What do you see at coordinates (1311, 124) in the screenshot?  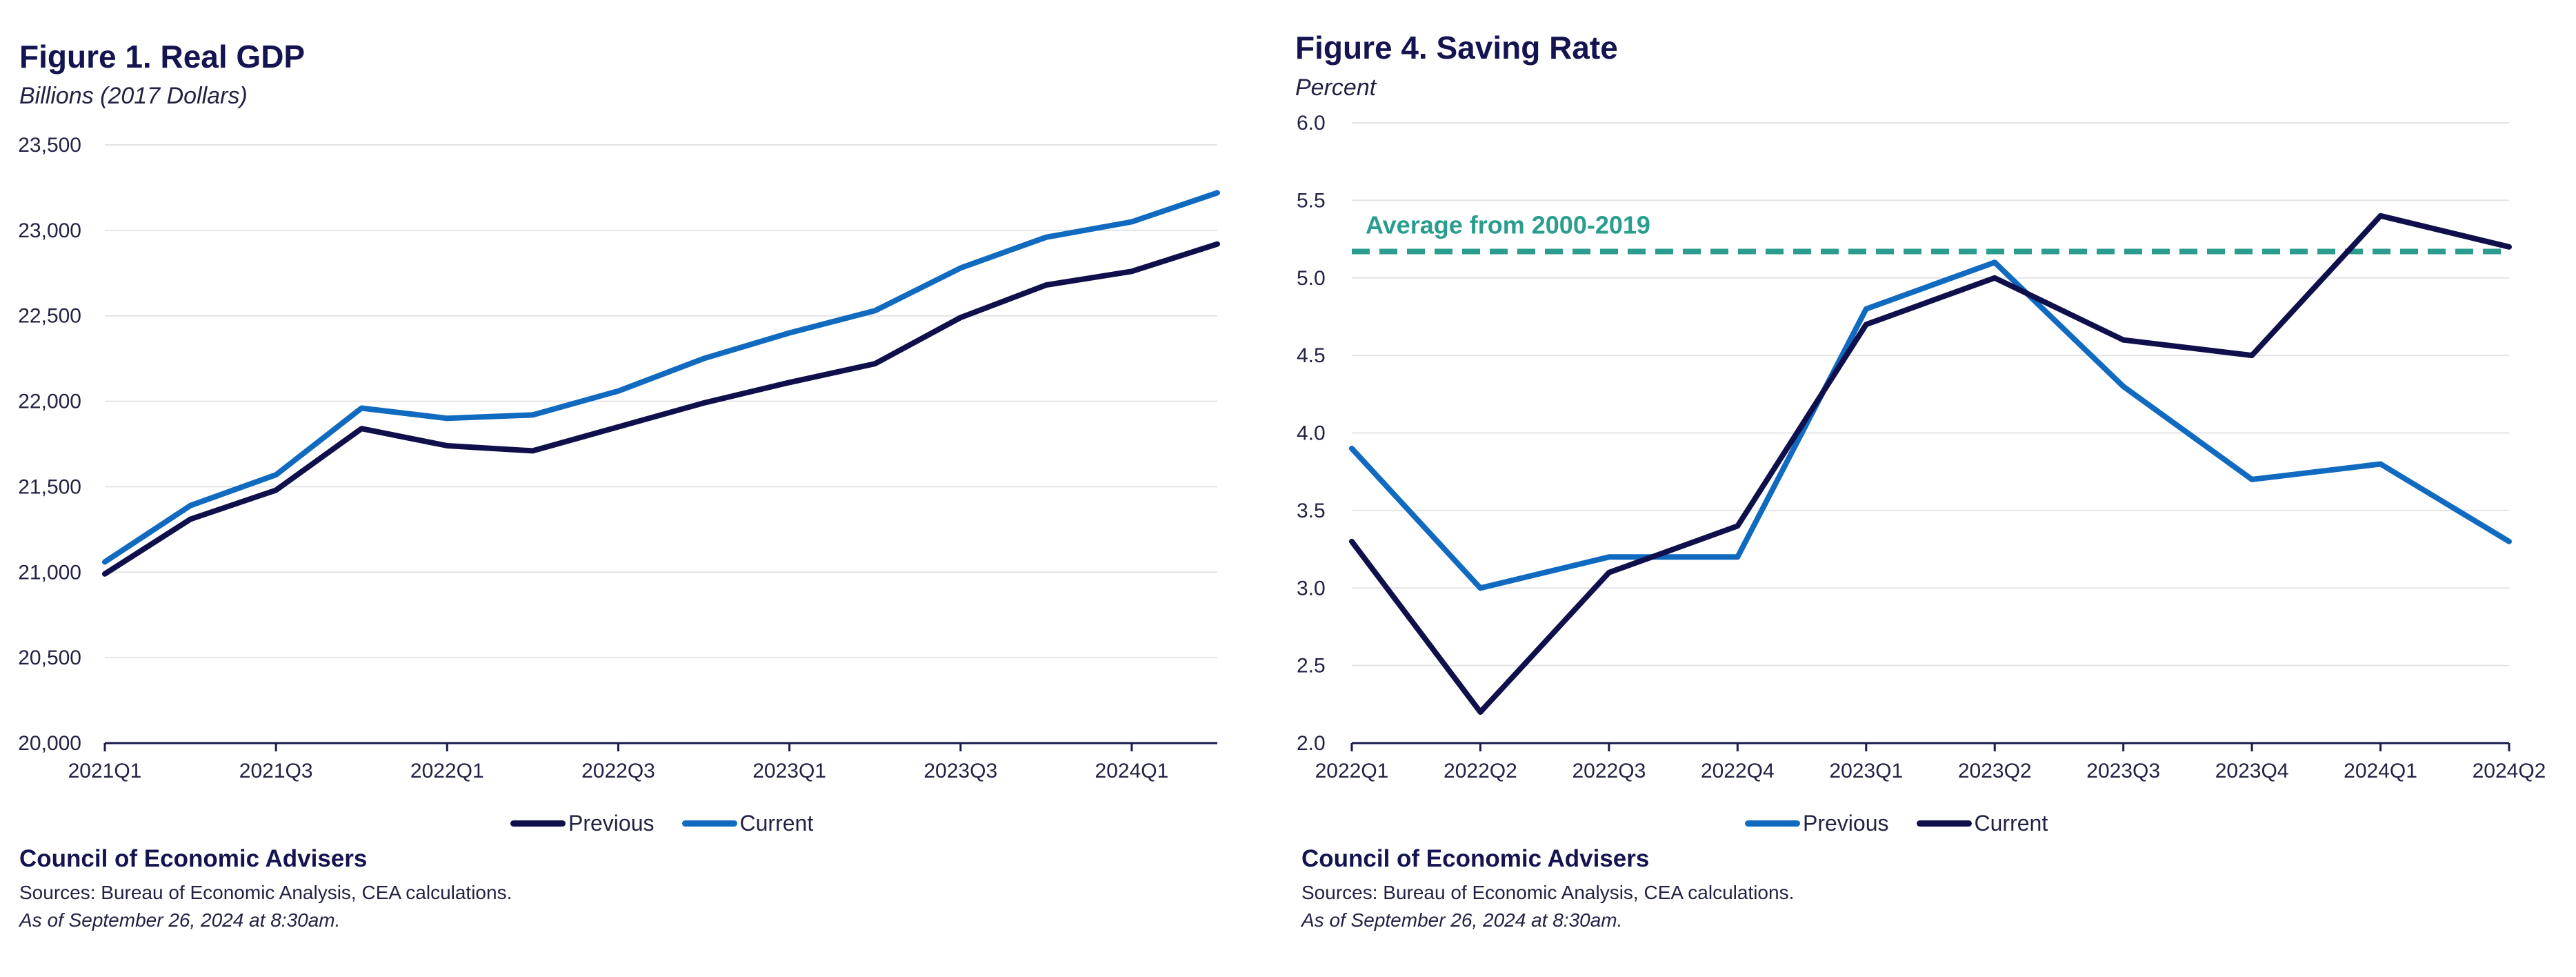 I see `y-tick-label: 6.0` at bounding box center [1311, 124].